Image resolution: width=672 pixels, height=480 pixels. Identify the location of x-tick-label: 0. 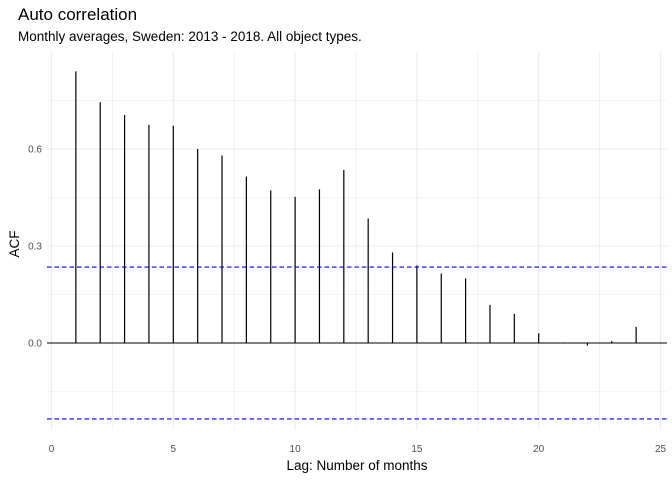
(52, 449).